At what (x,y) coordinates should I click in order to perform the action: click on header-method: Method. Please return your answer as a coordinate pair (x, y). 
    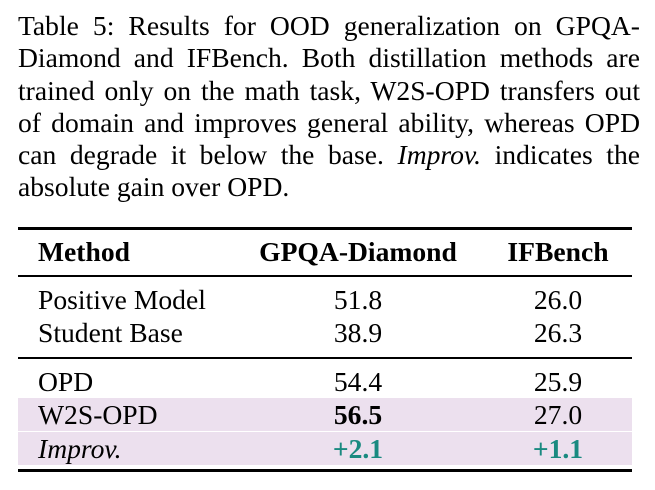
    Looking at the image, I should click on (84, 251).